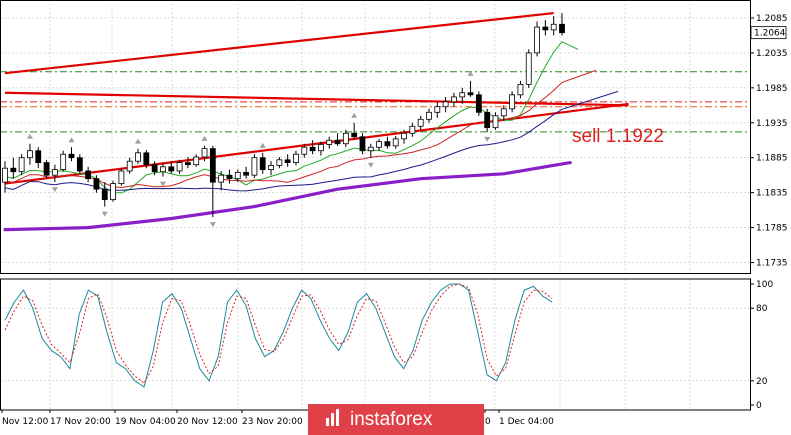 This screenshot has width=791, height=435. What do you see at coordinates (772, 229) in the screenshot?
I see `price-tick-label: 1.1785` at bounding box center [772, 229].